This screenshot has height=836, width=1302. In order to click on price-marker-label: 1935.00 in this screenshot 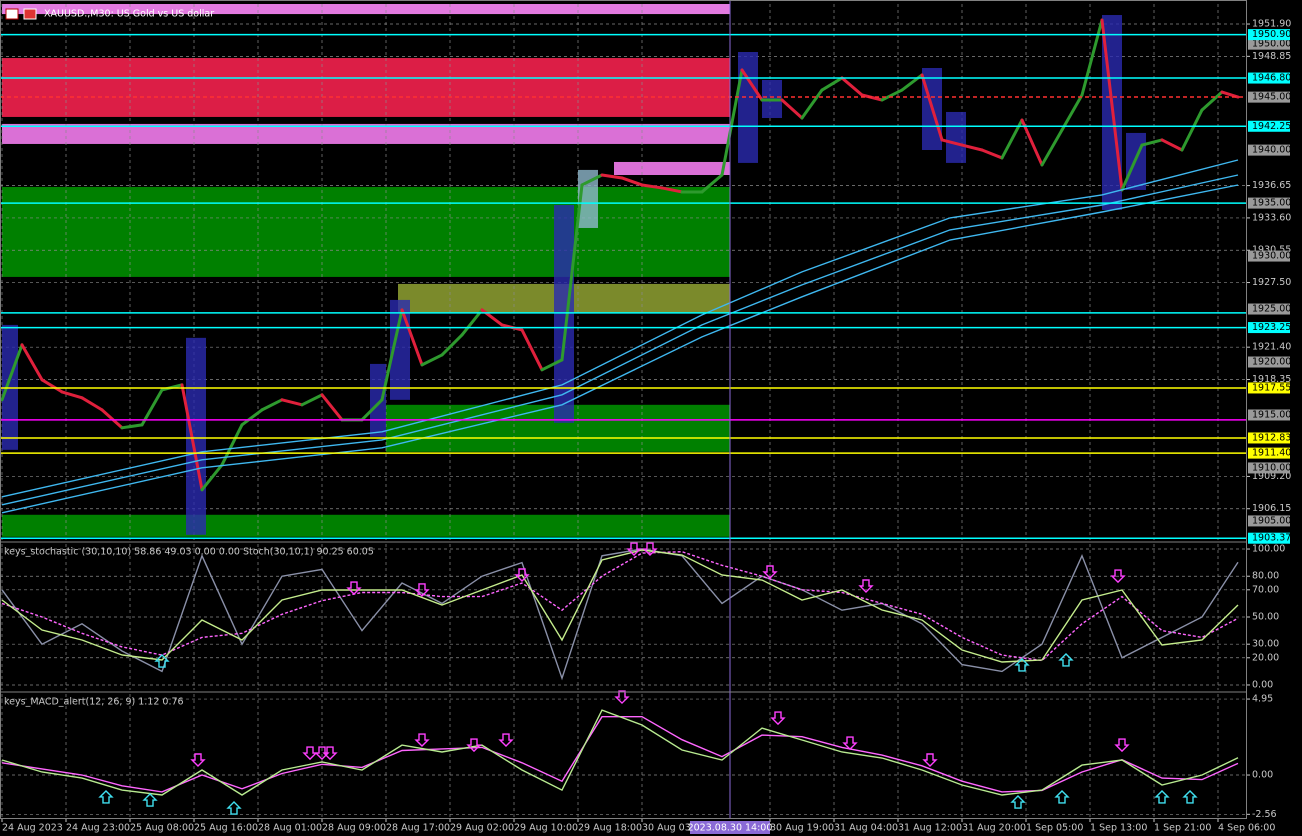, I will do `click(1271, 203)`.